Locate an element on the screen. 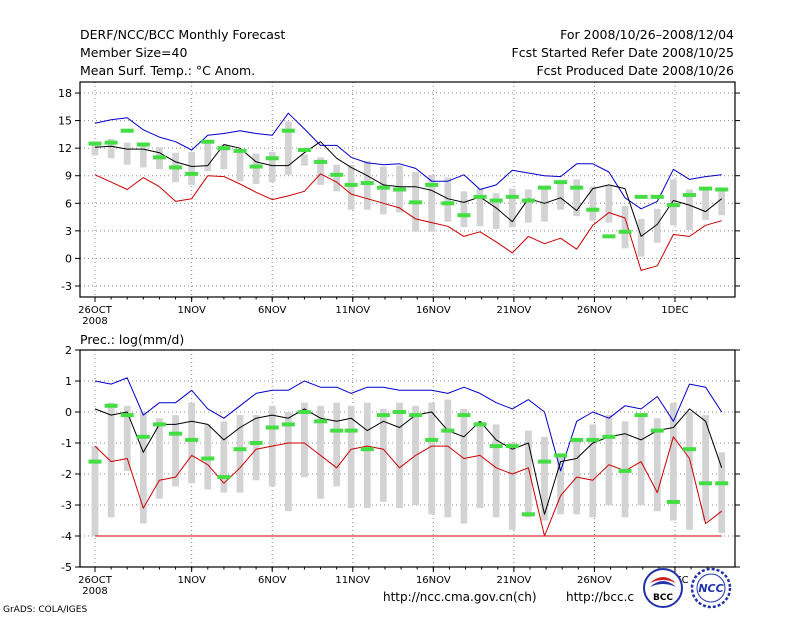 The width and height of the screenshot is (800, 618). precip-title: Prec.: log(mm/d) is located at coordinates (132, 339).